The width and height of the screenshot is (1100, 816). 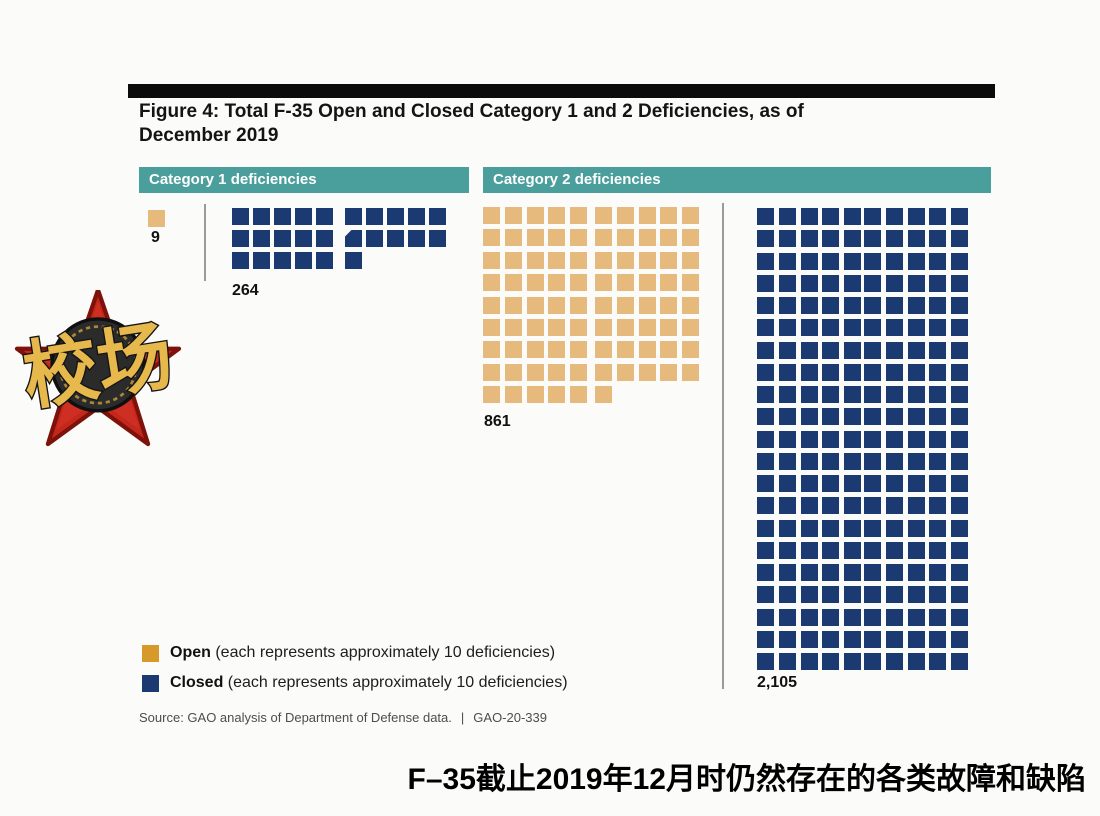 What do you see at coordinates (304, 180) in the screenshot?
I see `category-1-header: Category 1 deficiencies` at bounding box center [304, 180].